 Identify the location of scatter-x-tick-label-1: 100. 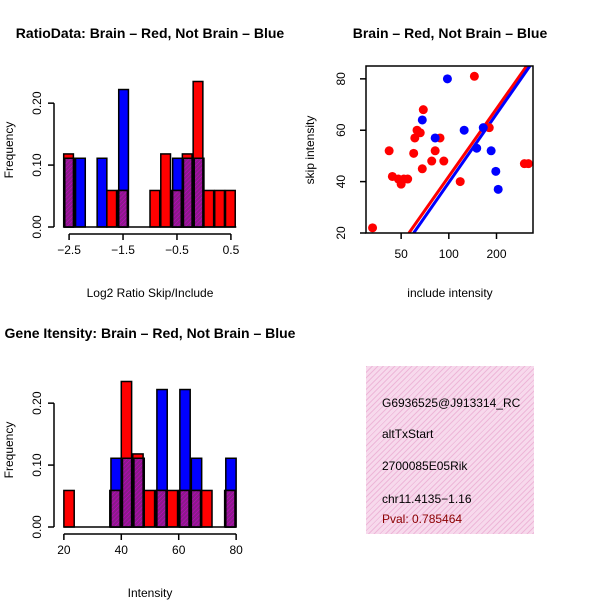
(449, 254).